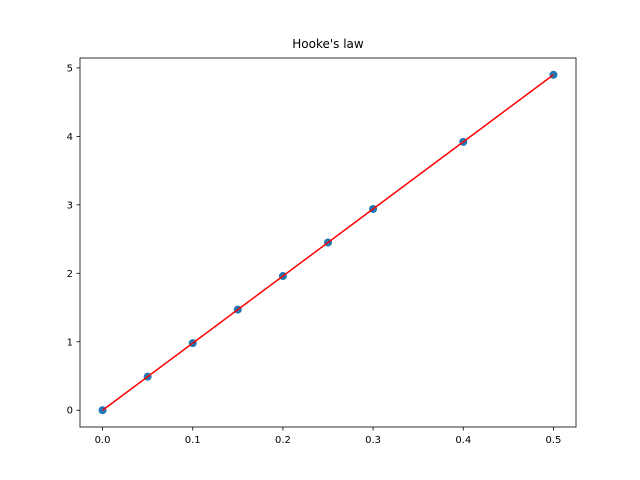 Image resolution: width=640 pixels, height=480 pixels. Describe the element at coordinates (103, 440) in the screenshot. I see `x-tick-label: 0.0` at that location.